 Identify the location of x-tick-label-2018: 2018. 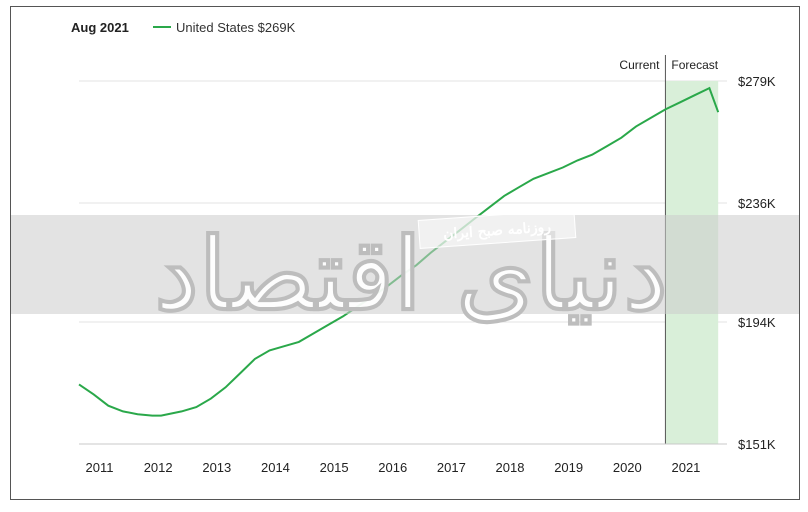
(510, 467).